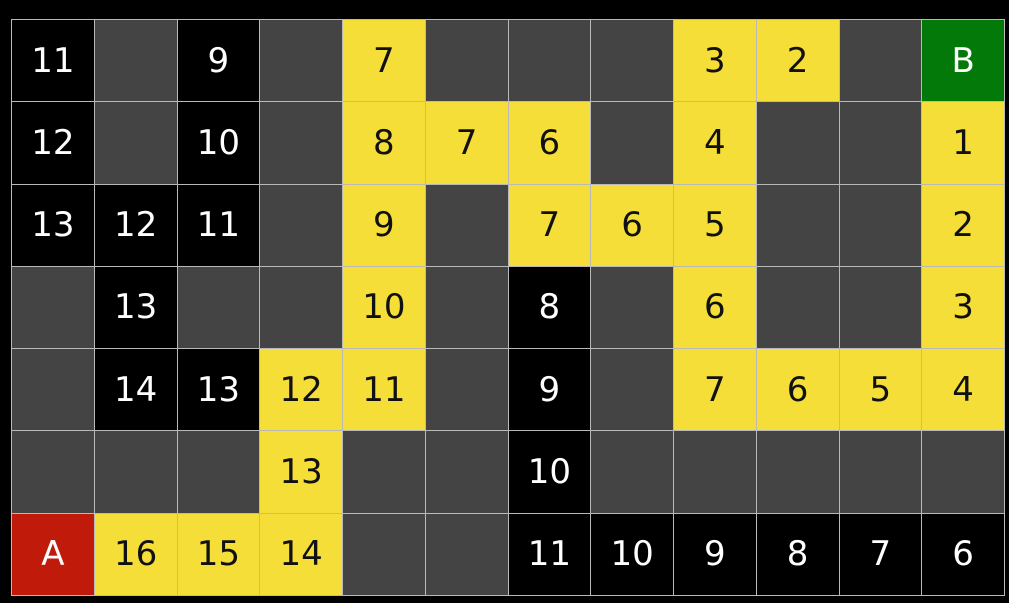 Image resolution: width=1009 pixels, height=603 pixels. What do you see at coordinates (963, 60) in the screenshot?
I see `goal-cell-b: B` at bounding box center [963, 60].